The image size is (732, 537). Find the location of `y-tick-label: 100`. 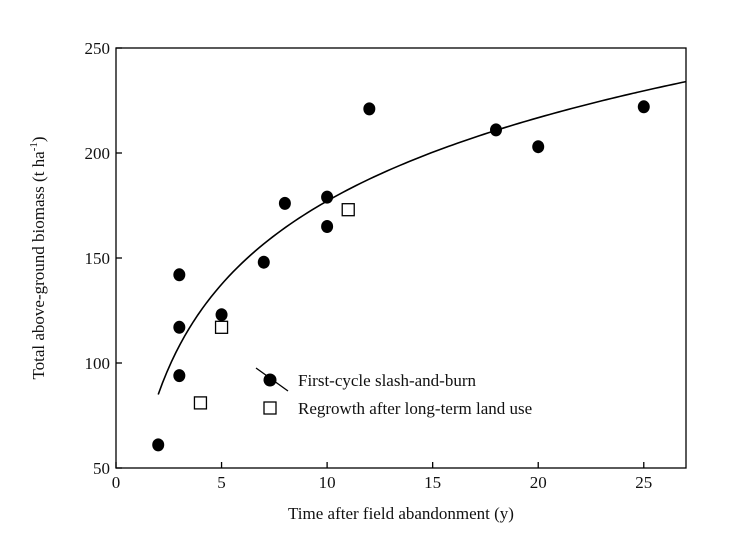

y-tick-label: 100 is located at coordinates (98, 363).